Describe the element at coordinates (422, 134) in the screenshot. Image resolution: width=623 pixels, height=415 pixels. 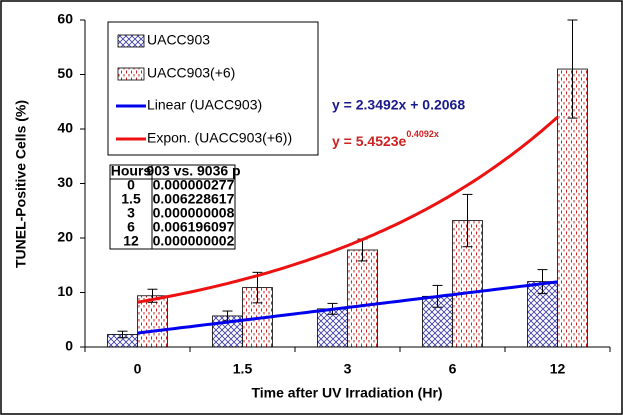
I see `equation-exponent: 0.4092x` at that location.